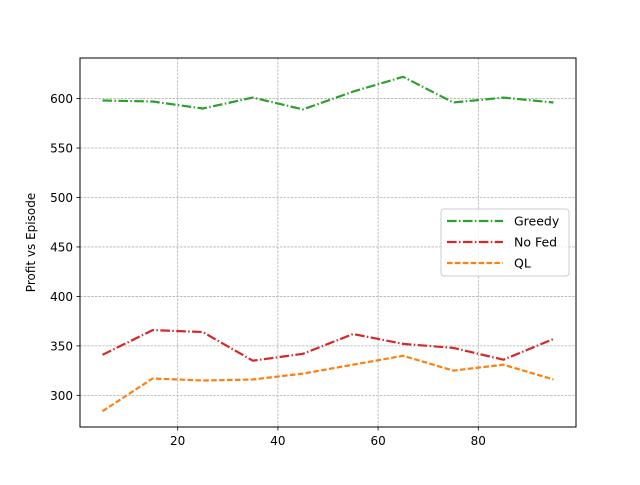 The height and width of the screenshot is (485, 640). Describe the element at coordinates (537, 221) in the screenshot. I see `legend-label: Greedy` at that location.